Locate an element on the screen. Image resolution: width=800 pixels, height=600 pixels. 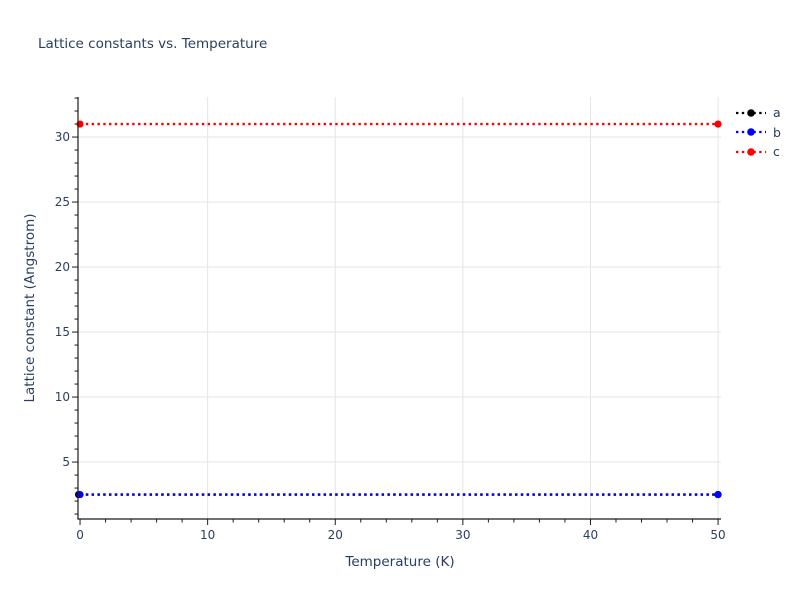
y-tick-label: 20 is located at coordinates (62, 267).